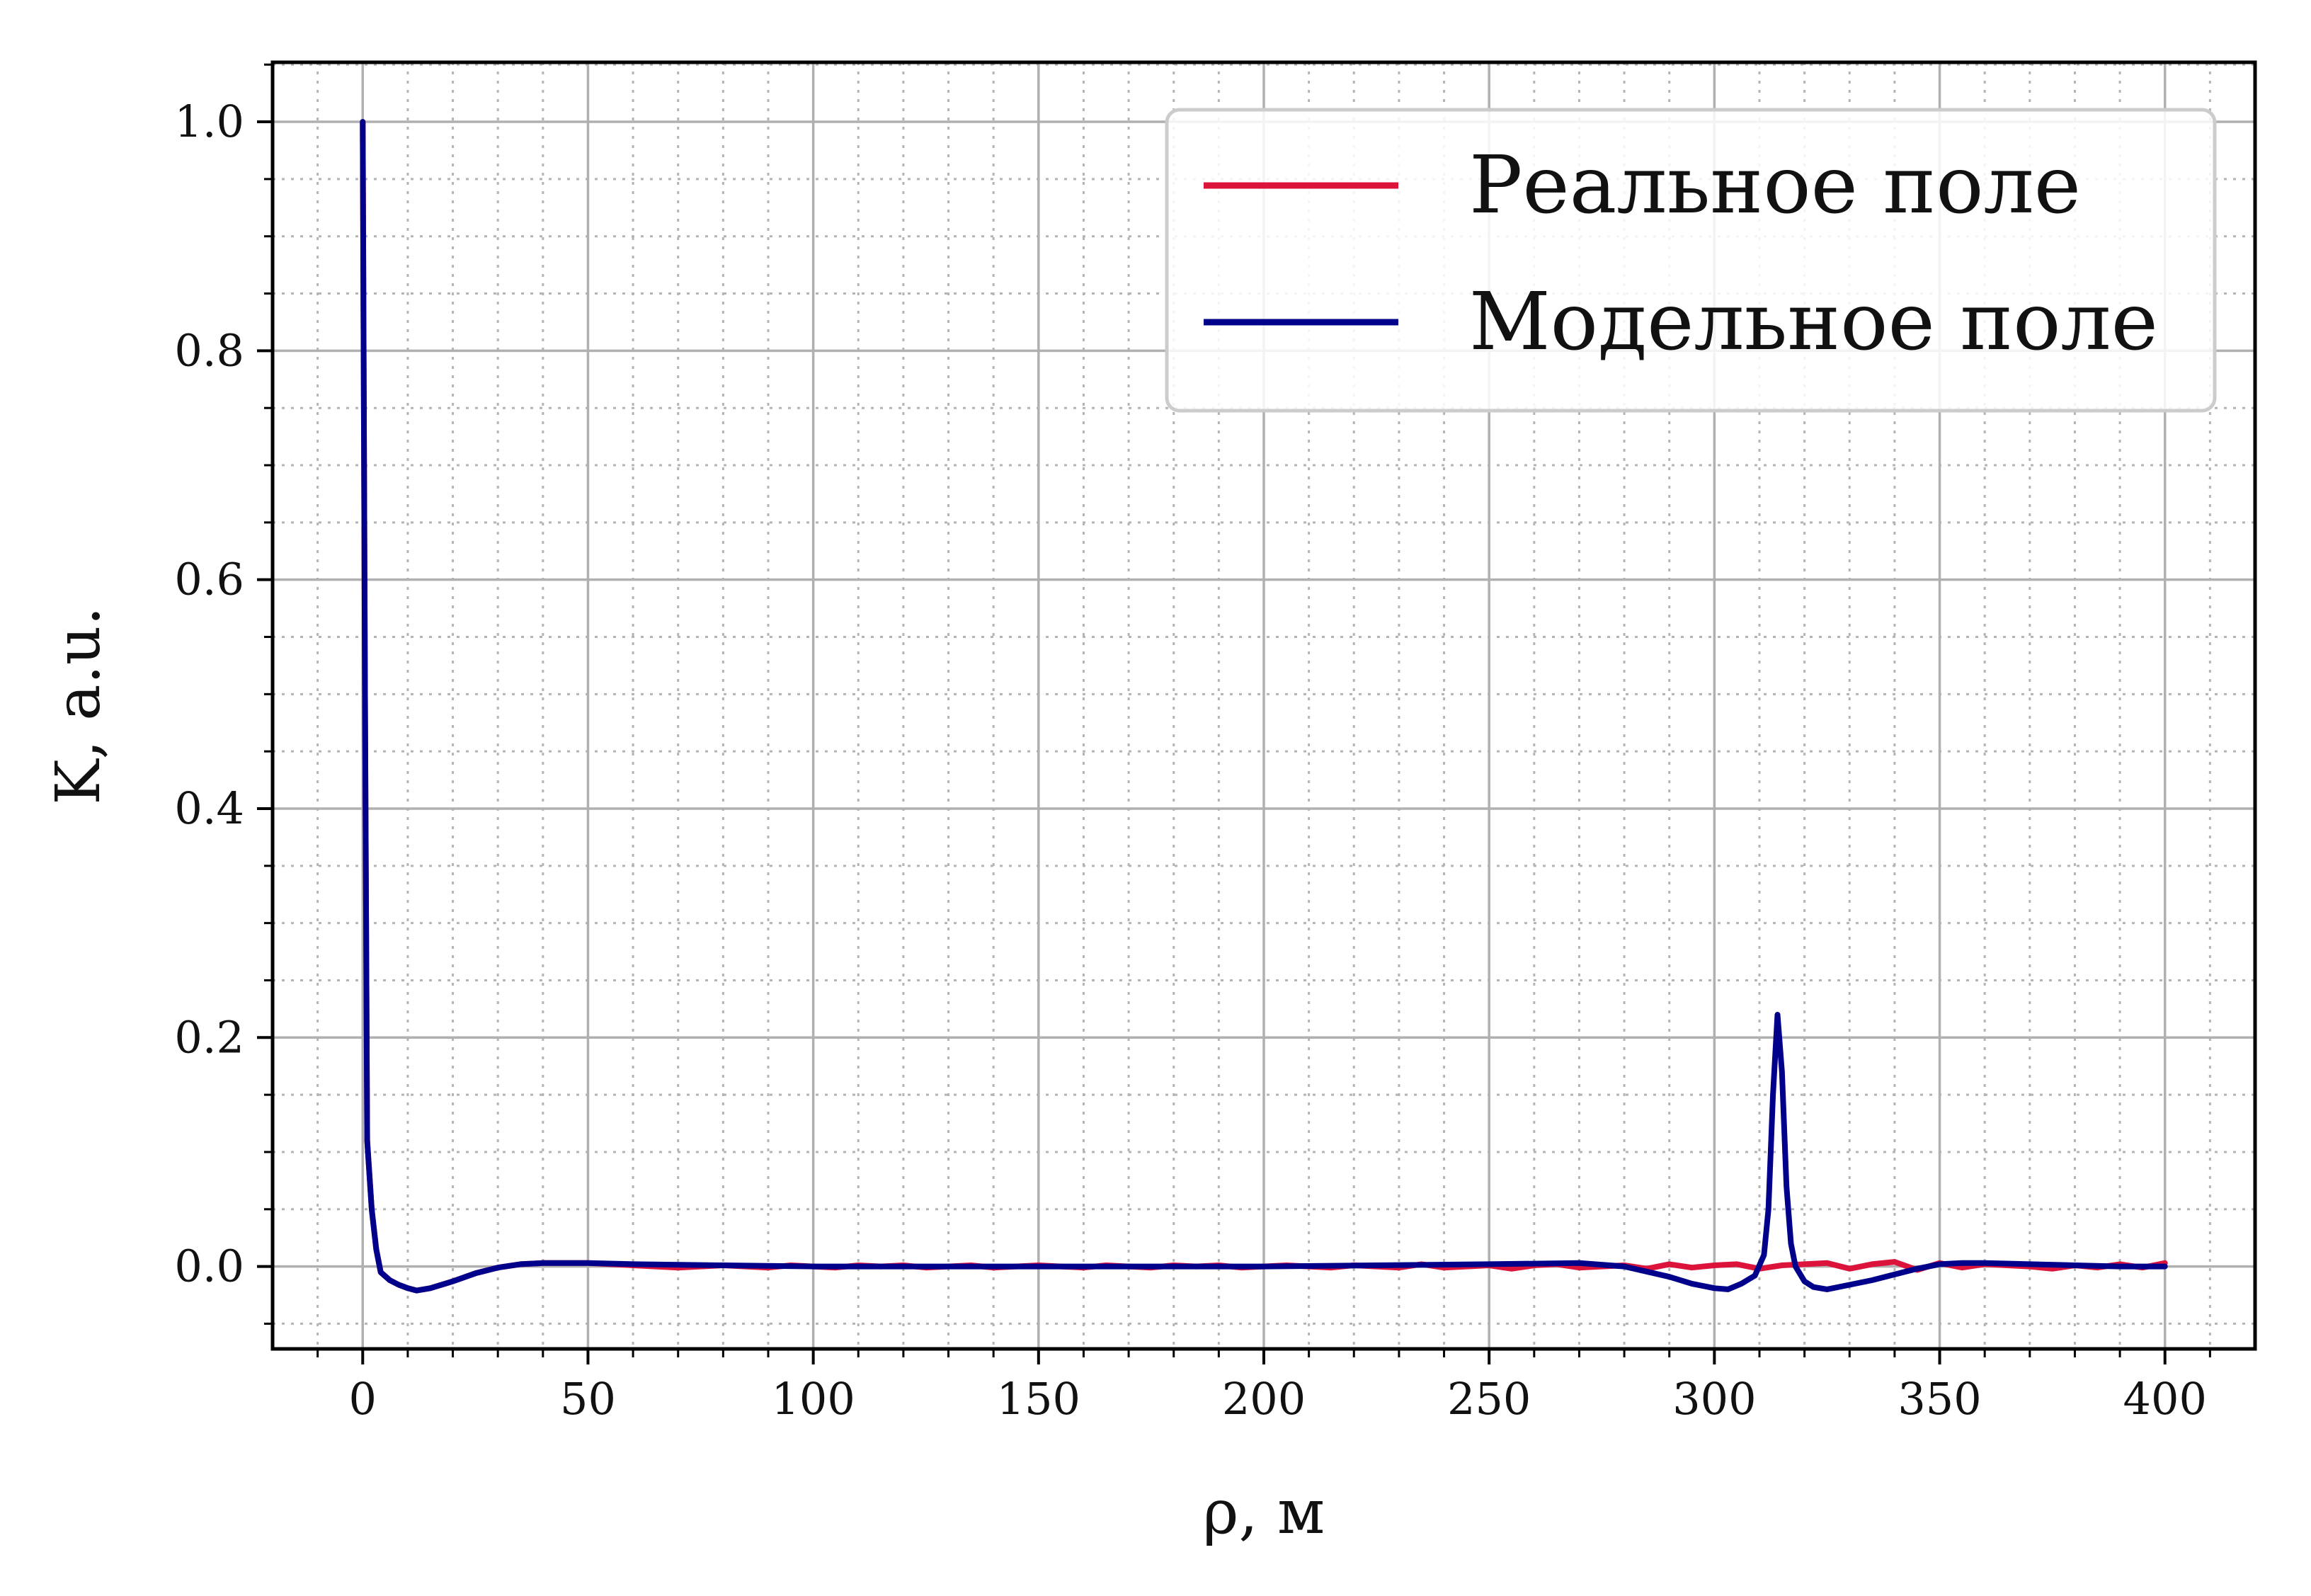  What do you see at coordinates (813, 1399) in the screenshot?
I see `x-tick-label: 100` at bounding box center [813, 1399].